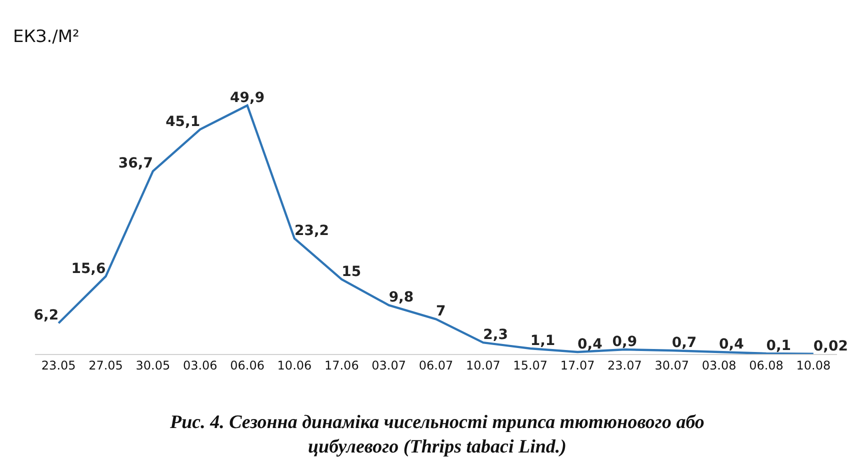 The height and width of the screenshot is (464, 857). I want to click on data-label: 49,9, so click(247, 98).